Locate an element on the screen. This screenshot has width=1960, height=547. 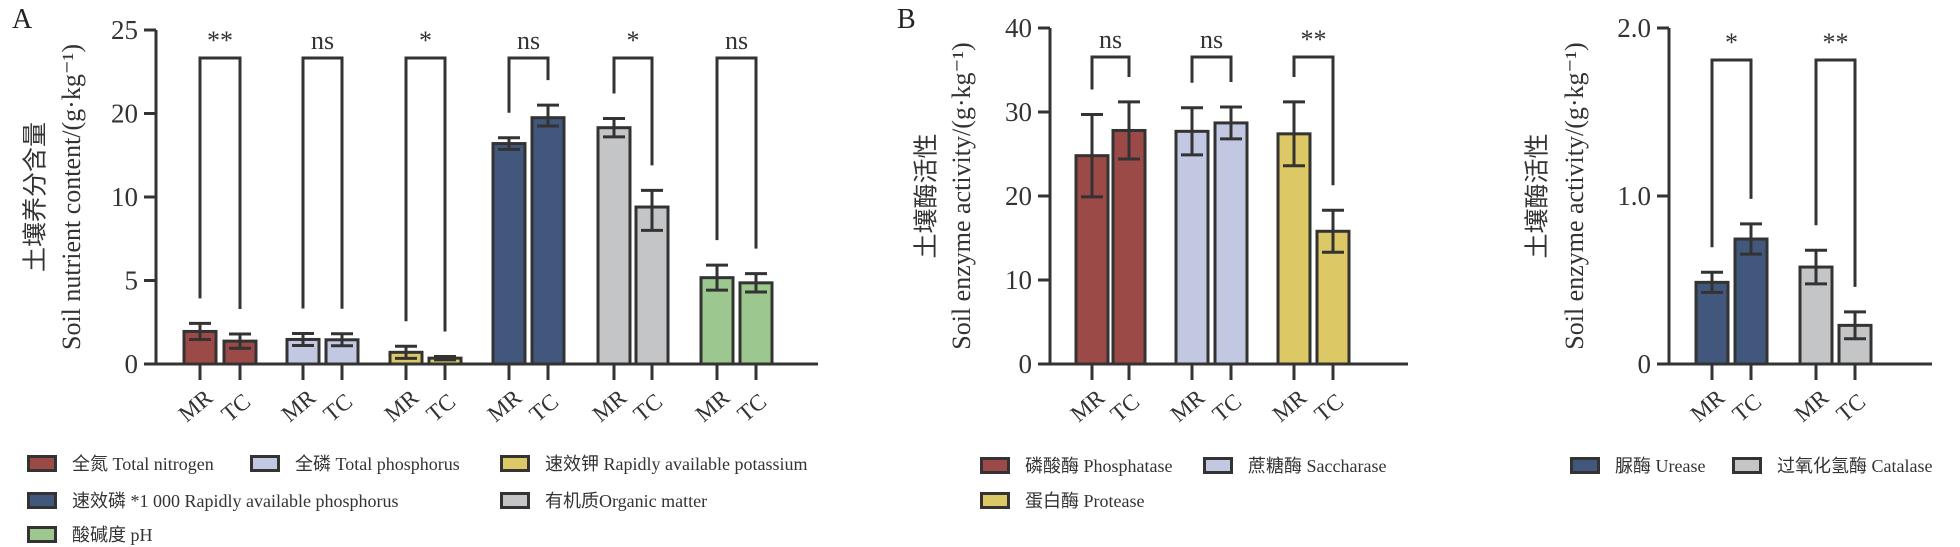
legend-item-total-phosphorus: 全磷 Total phosphorus is located at coordinates (355, 463).